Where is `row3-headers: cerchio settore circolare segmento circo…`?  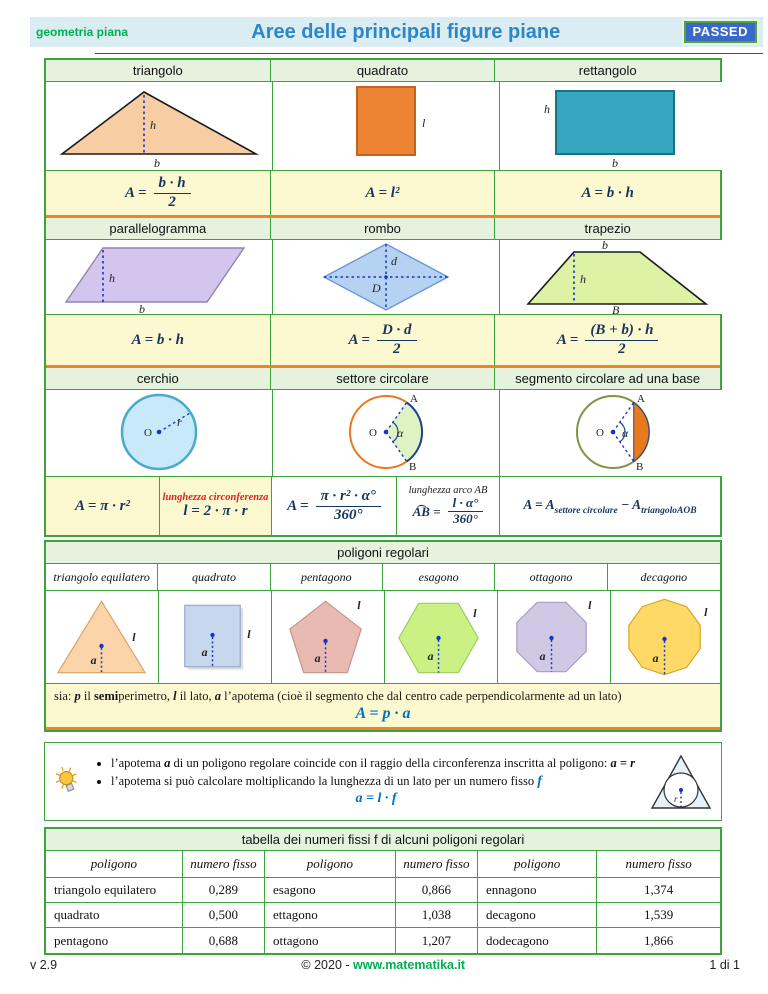
row3-headers: cerchio settore circolare segmento circo… is located at coordinates (383, 379).